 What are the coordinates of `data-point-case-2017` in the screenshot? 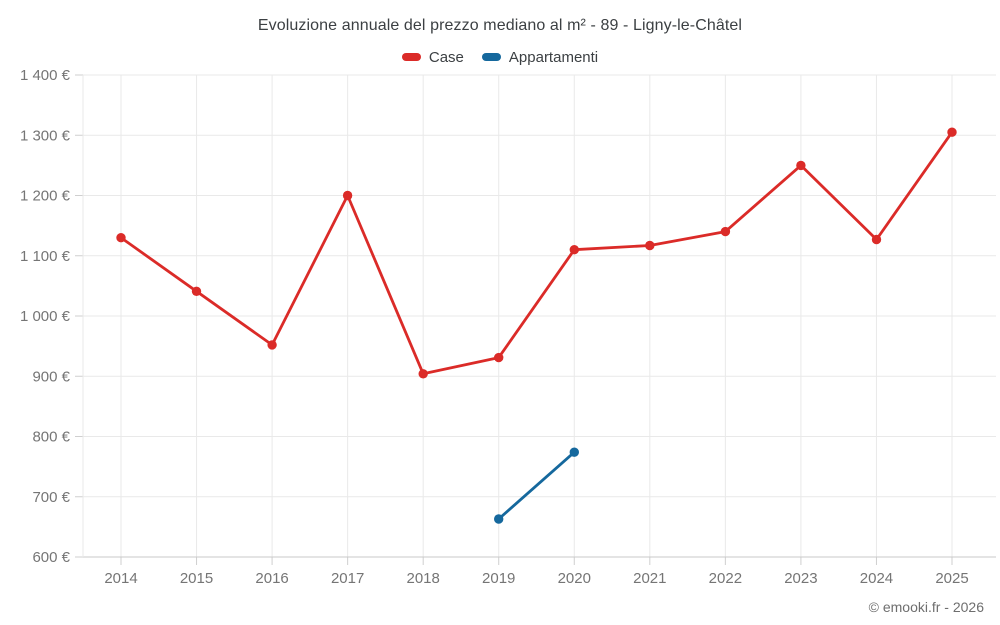 It's located at (347, 195).